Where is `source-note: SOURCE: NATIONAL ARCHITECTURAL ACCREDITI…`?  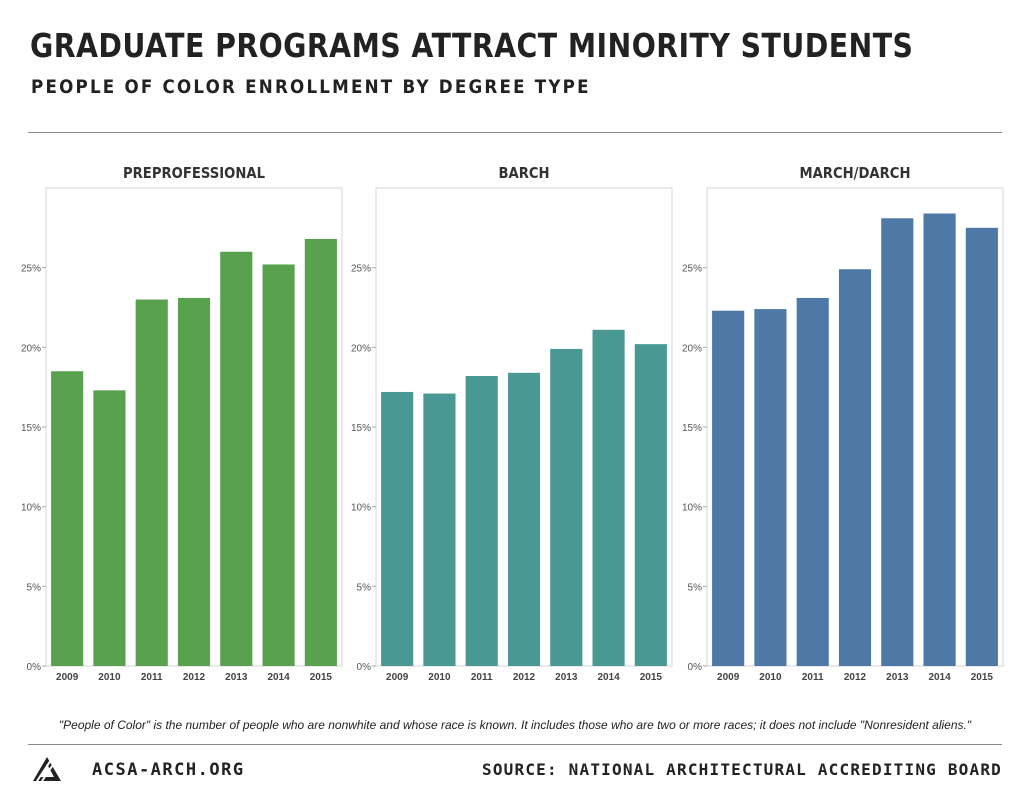 source-note: SOURCE: NATIONAL ARCHITECTURAL ACCREDITI… is located at coordinates (742, 769).